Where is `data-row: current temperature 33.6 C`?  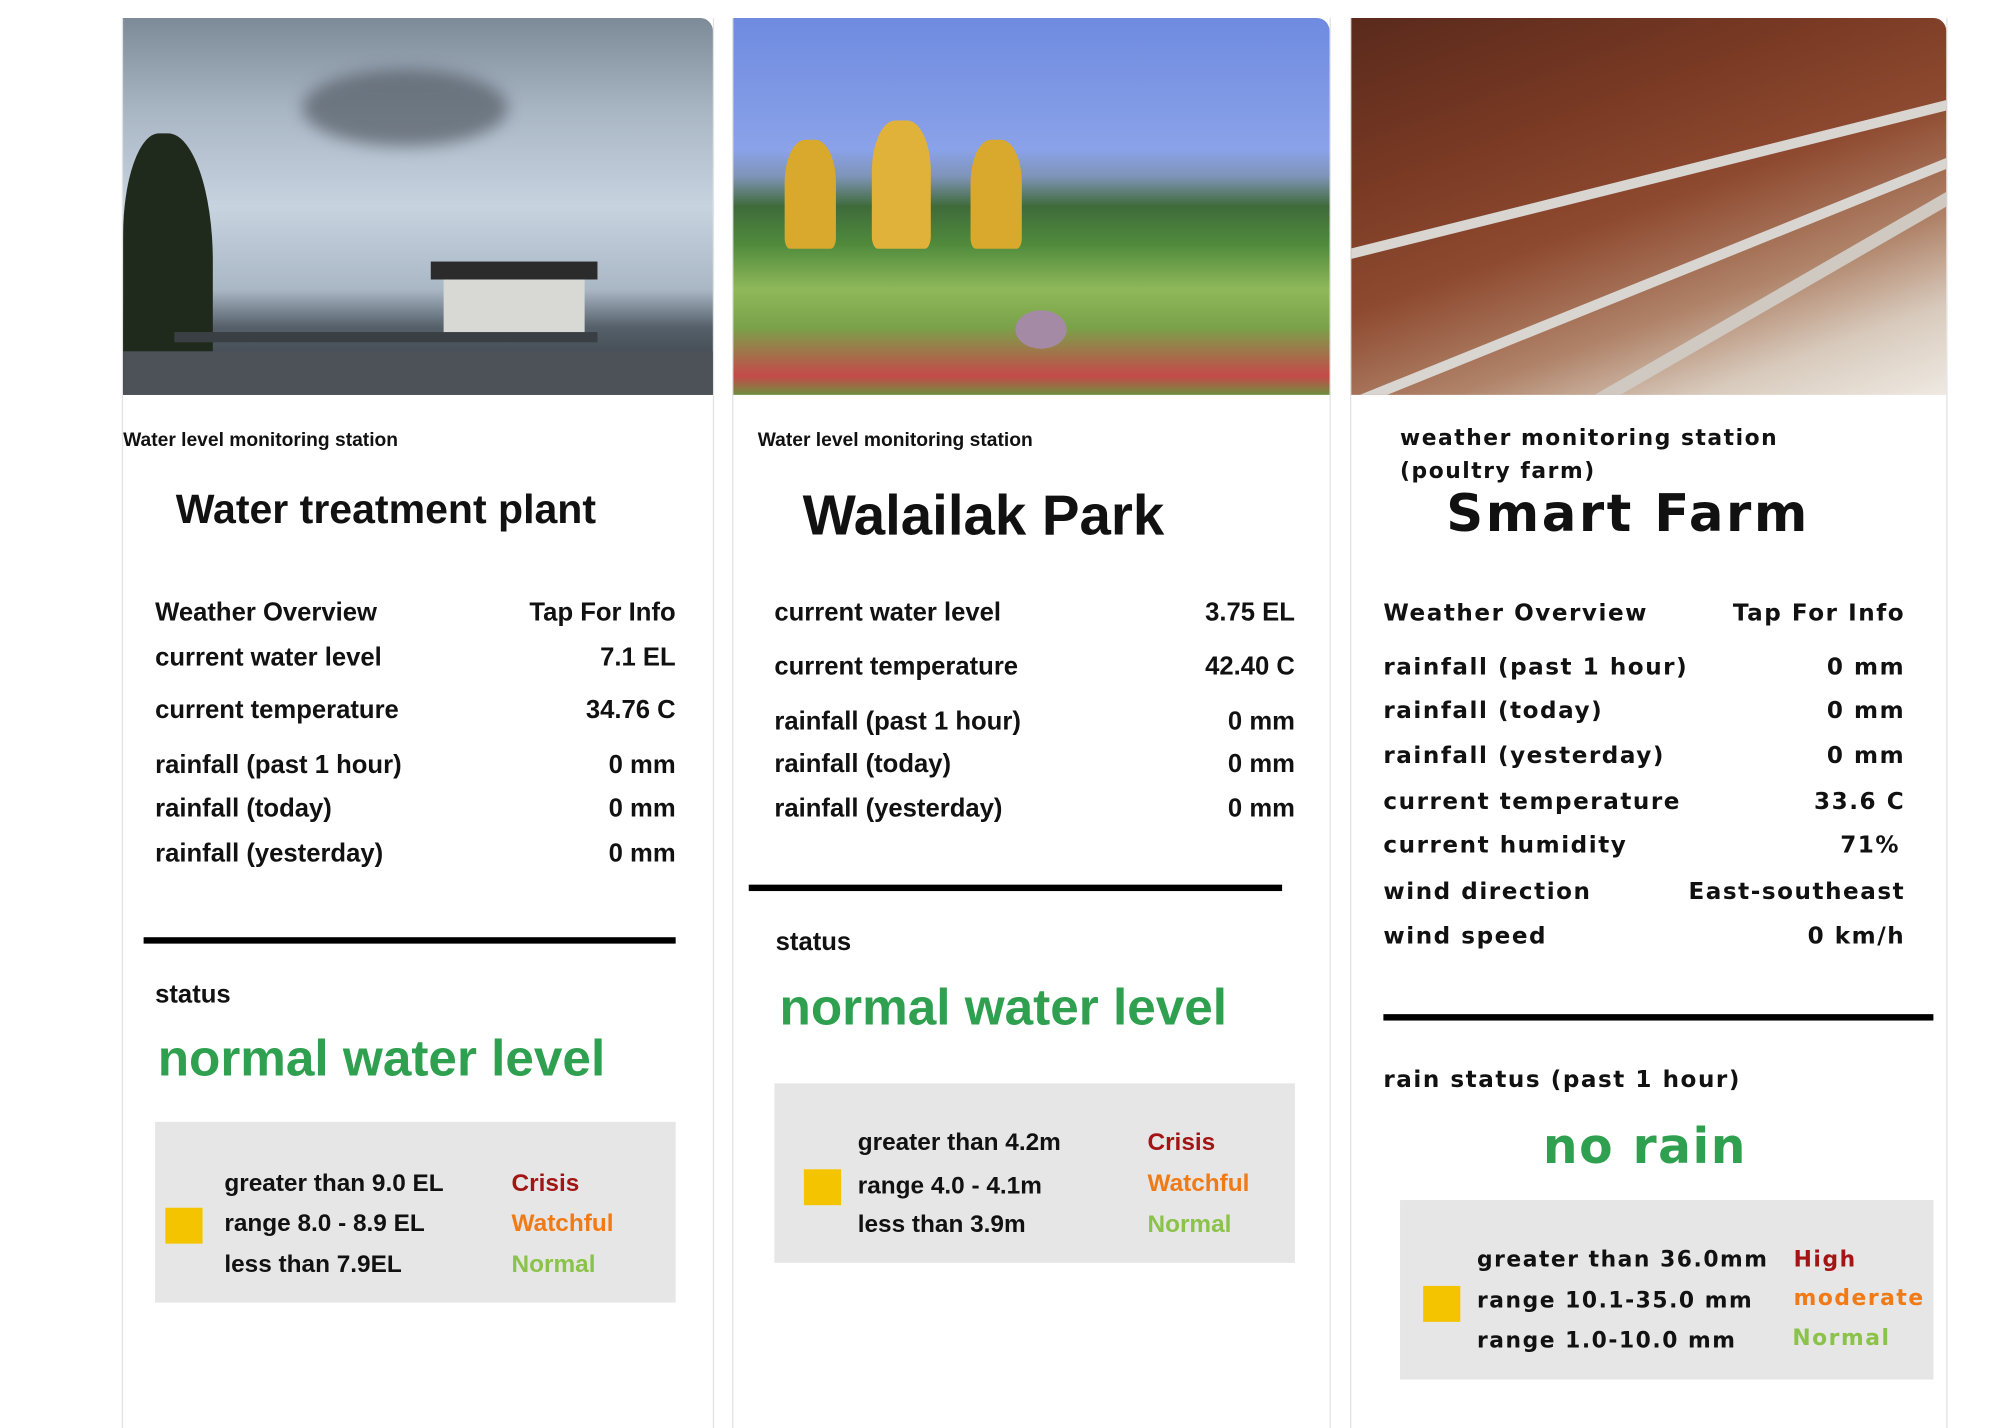 data-row: current temperature 33.6 C is located at coordinates (1644, 801).